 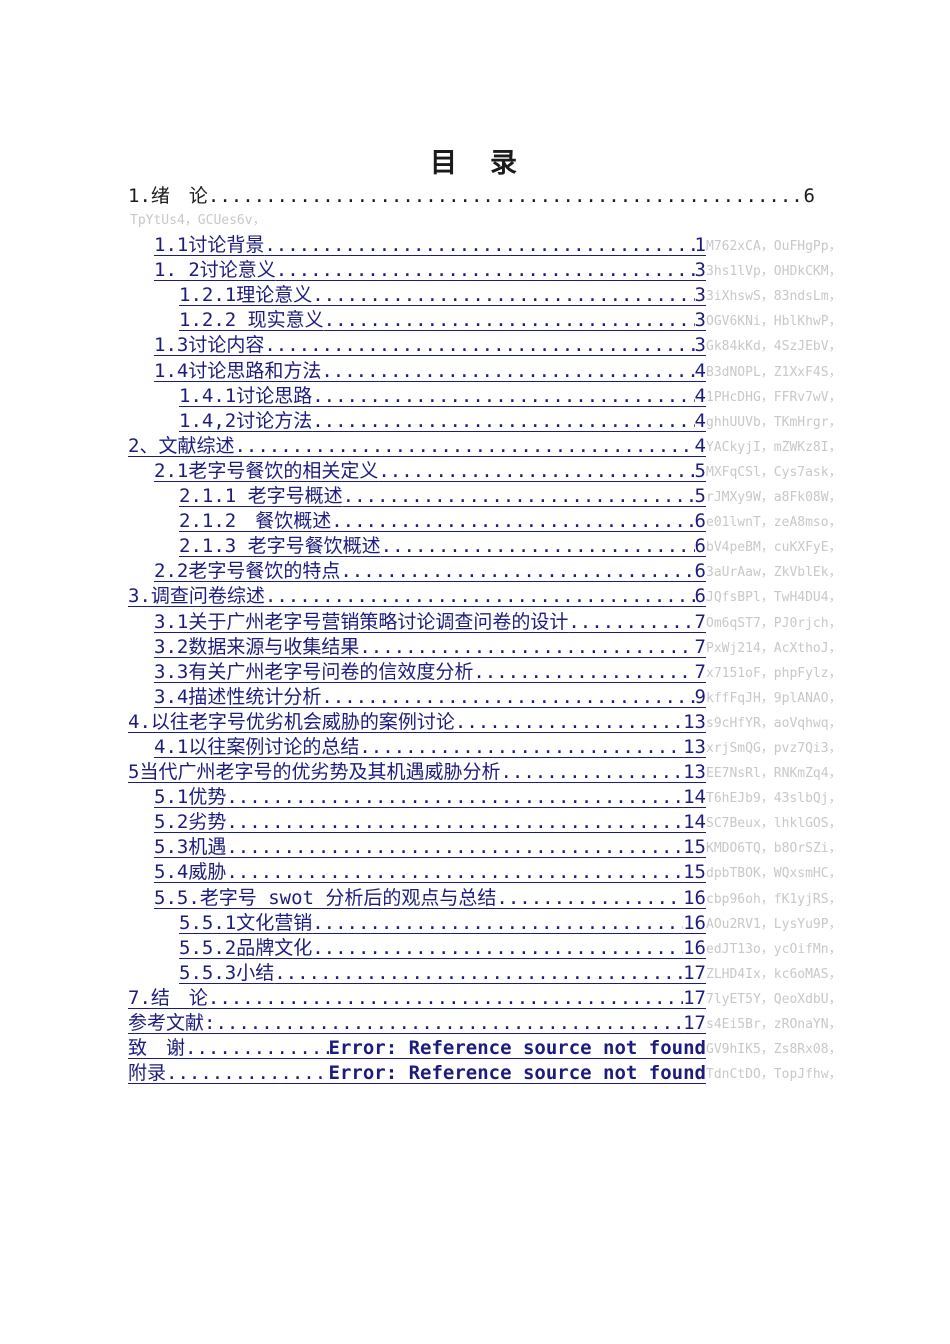 I want to click on toc-entry-text: 3.4描述性统计分析, so click(x=238, y=696).